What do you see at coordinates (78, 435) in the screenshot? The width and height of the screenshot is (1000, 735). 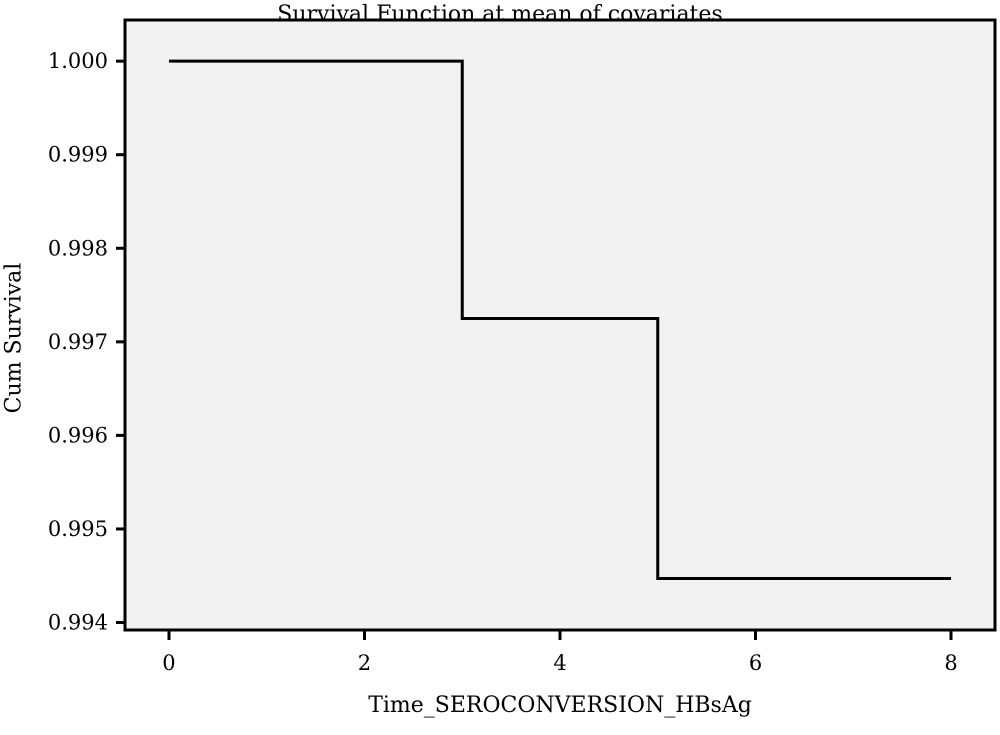 I see `y-tick-label: 0.996` at bounding box center [78, 435].